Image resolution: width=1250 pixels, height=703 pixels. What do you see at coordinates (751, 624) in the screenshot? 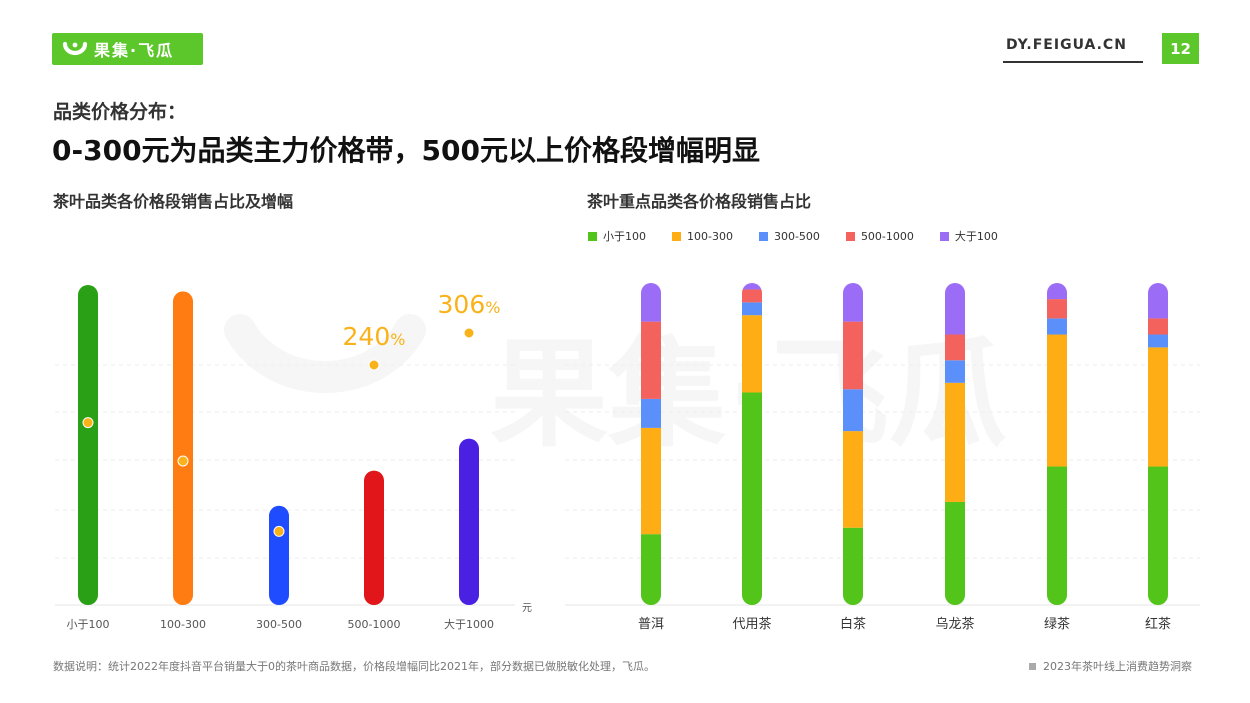
I see `x-tick-label: 代用茶` at bounding box center [751, 624].